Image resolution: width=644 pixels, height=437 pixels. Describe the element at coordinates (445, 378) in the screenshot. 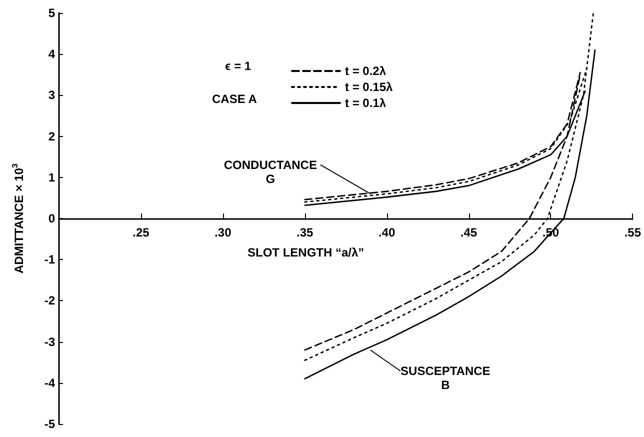

I see `annotation: SUSCEPTANCE B` at that location.